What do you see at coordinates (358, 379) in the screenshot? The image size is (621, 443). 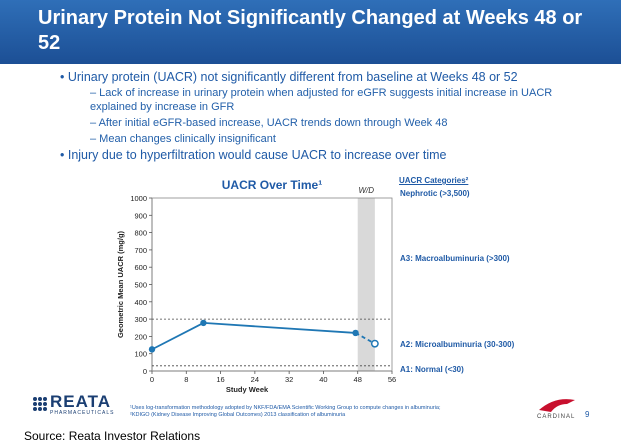 I see `x-tick-label: 48` at bounding box center [358, 379].